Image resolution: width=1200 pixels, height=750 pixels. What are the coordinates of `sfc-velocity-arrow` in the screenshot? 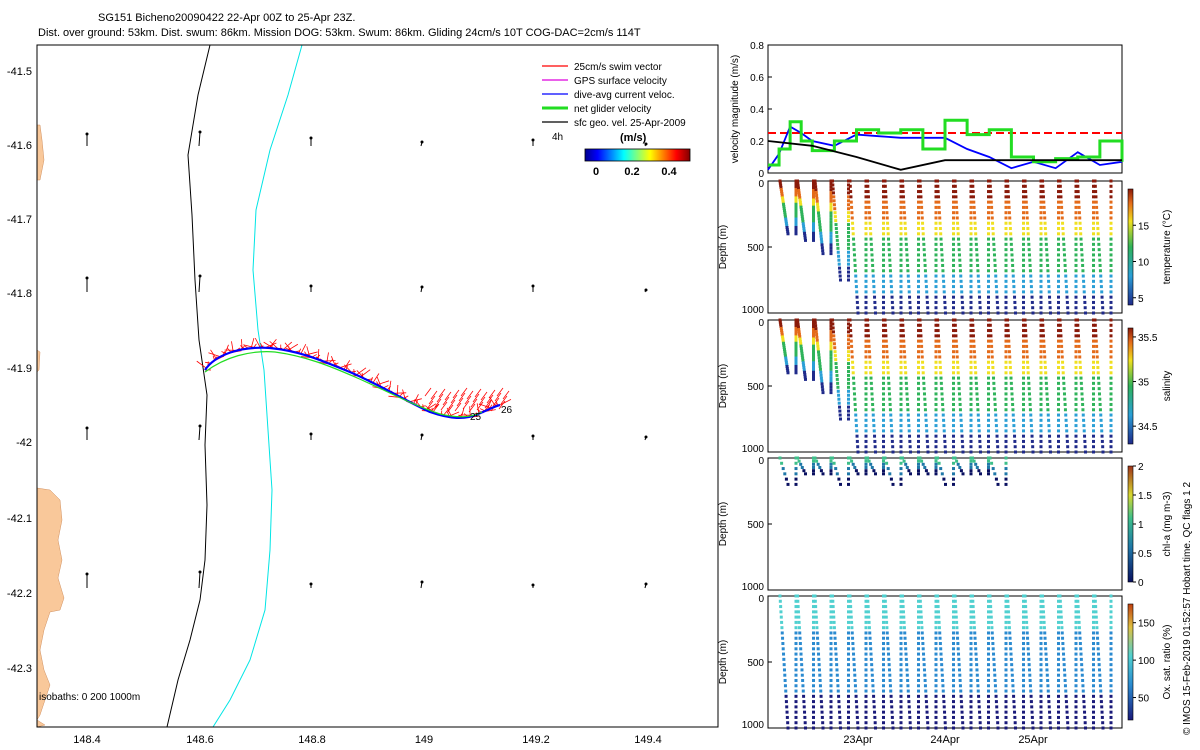 It's located at (200, 283).